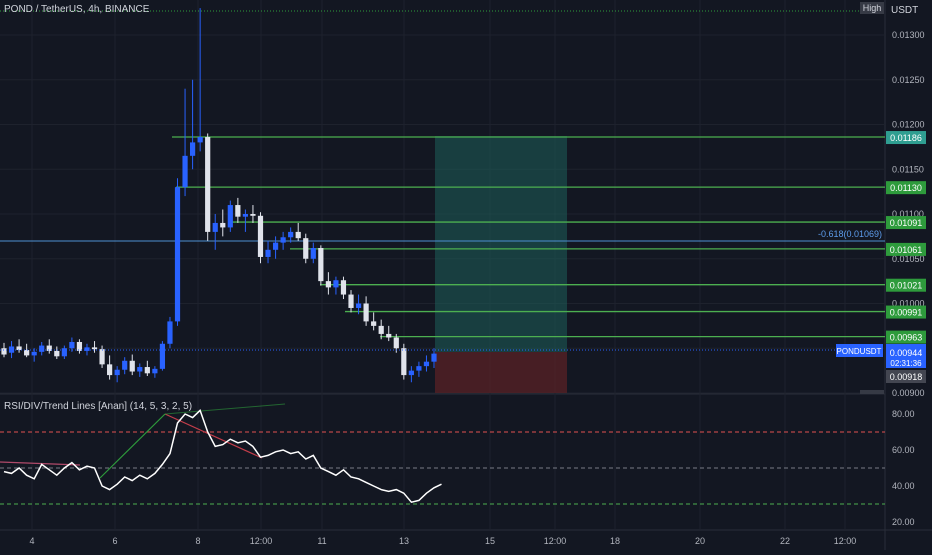 The image size is (932, 555). I want to click on price-tick-label: 0.01100, so click(908, 214).